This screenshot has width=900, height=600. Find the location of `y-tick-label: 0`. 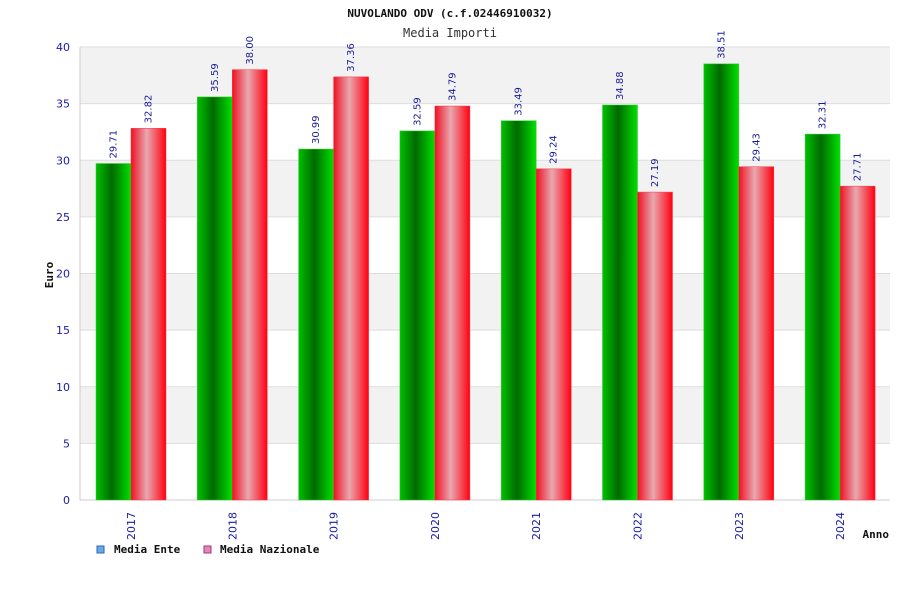

y-tick-label: 0 is located at coordinates (66, 500).